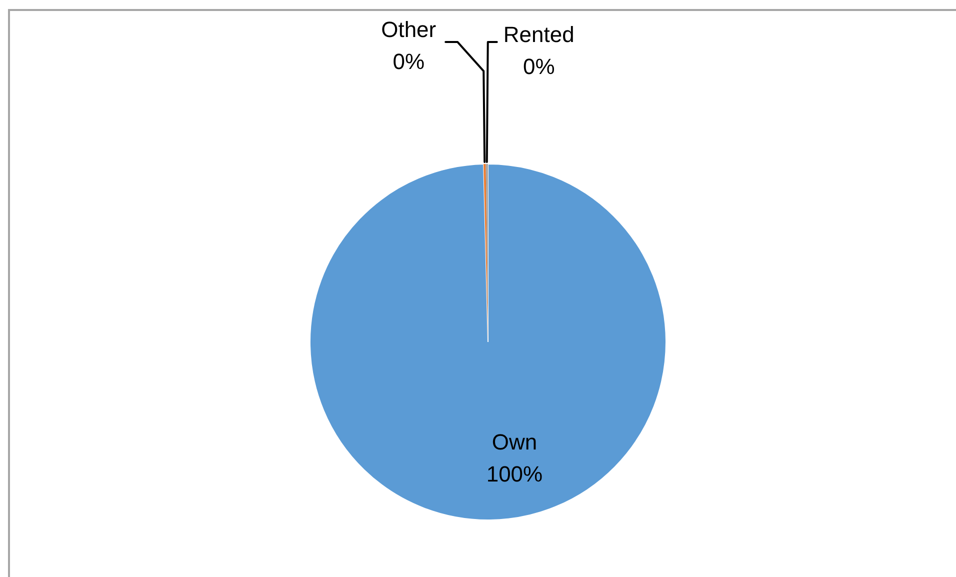 The width and height of the screenshot is (956, 577). Describe the element at coordinates (538, 35) in the screenshot. I see `slice-label: Rented` at that location.